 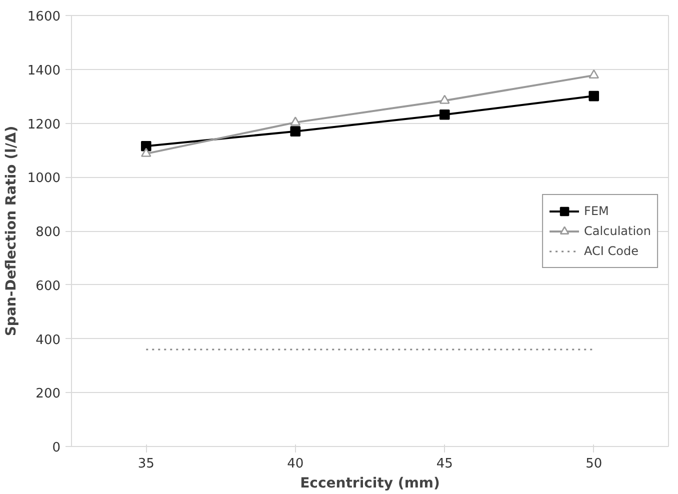 I want to click on y-tick-label: 1200, so click(x=44, y=124).